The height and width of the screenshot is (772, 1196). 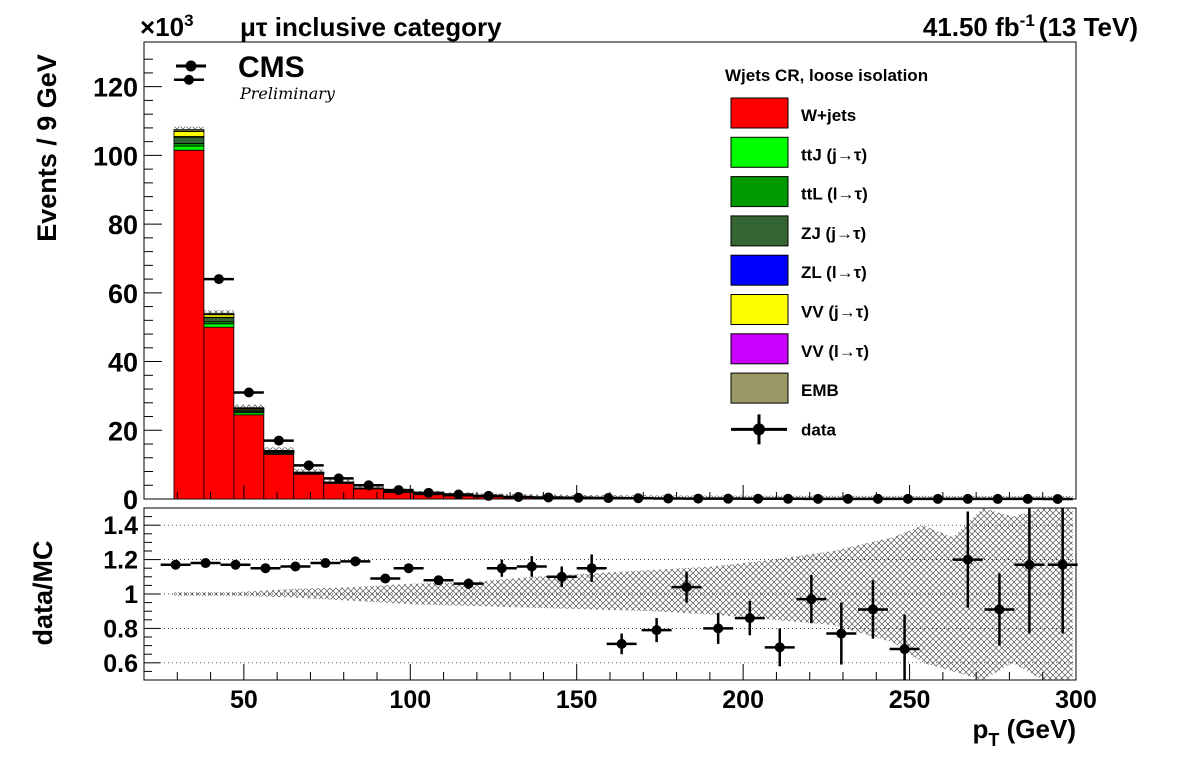 What do you see at coordinates (131, 595) in the screenshot?
I see `ratio-y-tick-label: 1` at bounding box center [131, 595].